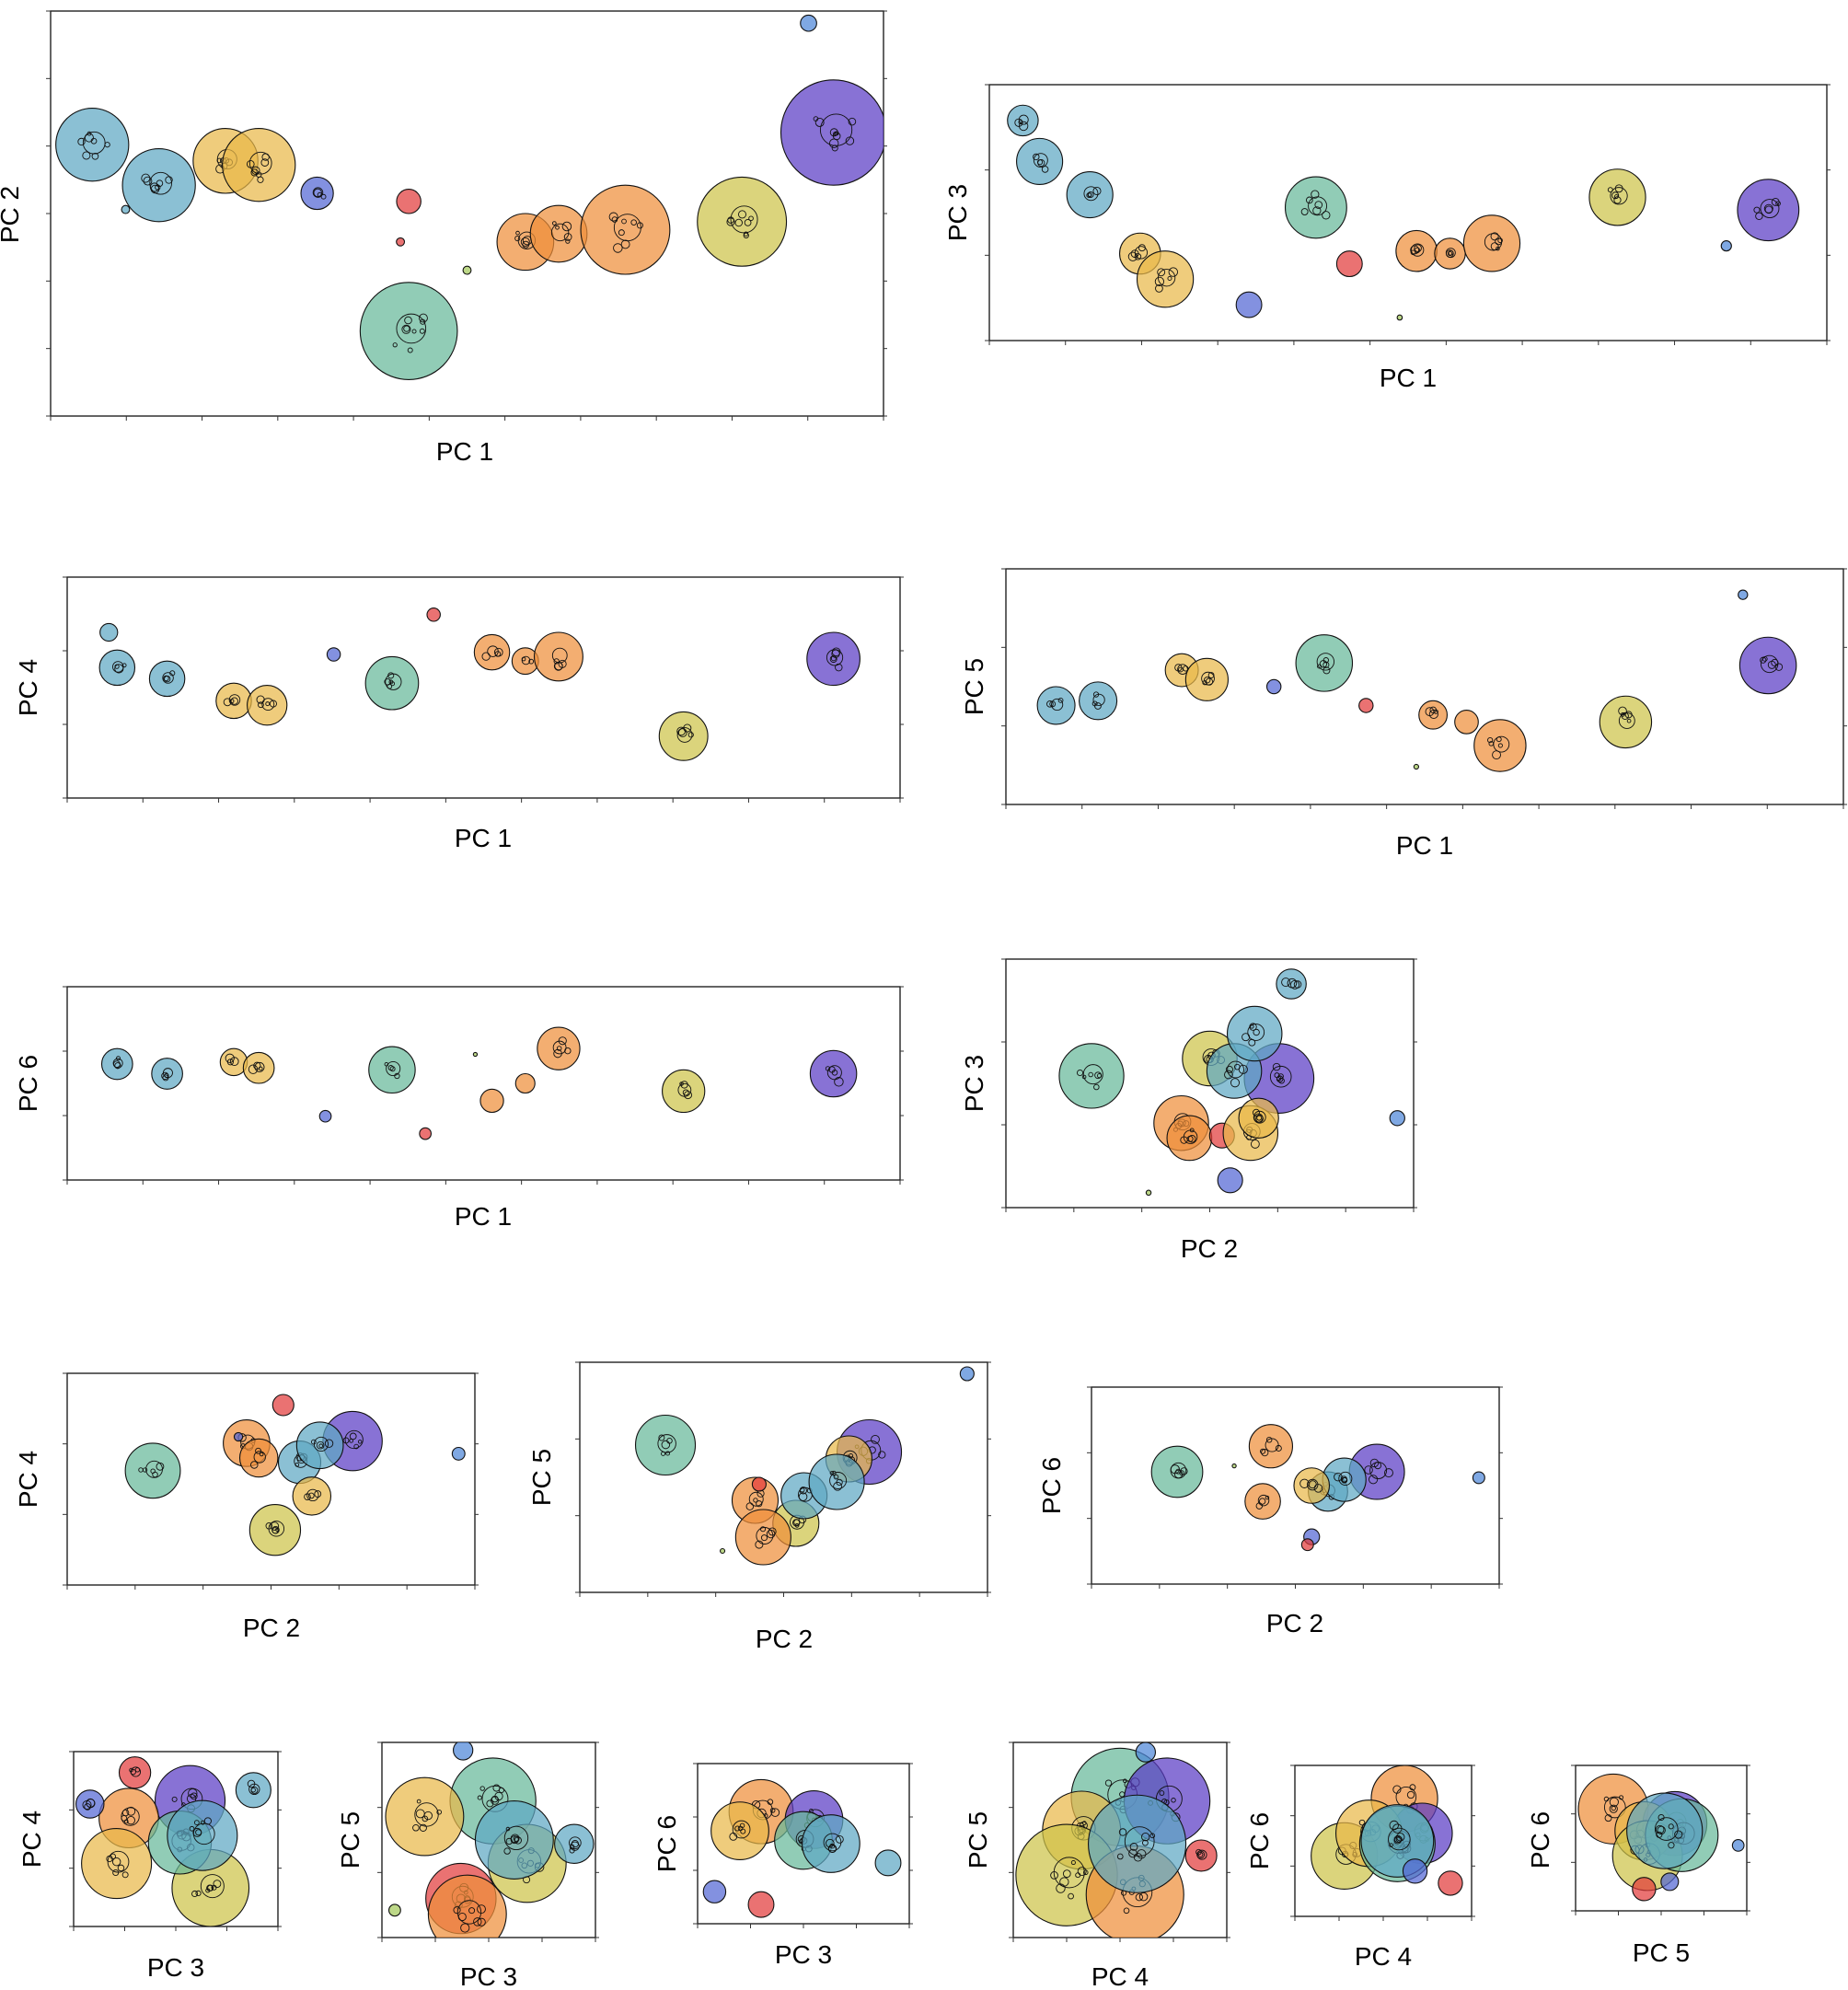  I want to click on y-axis-label: PC 5, so click(350, 1840).